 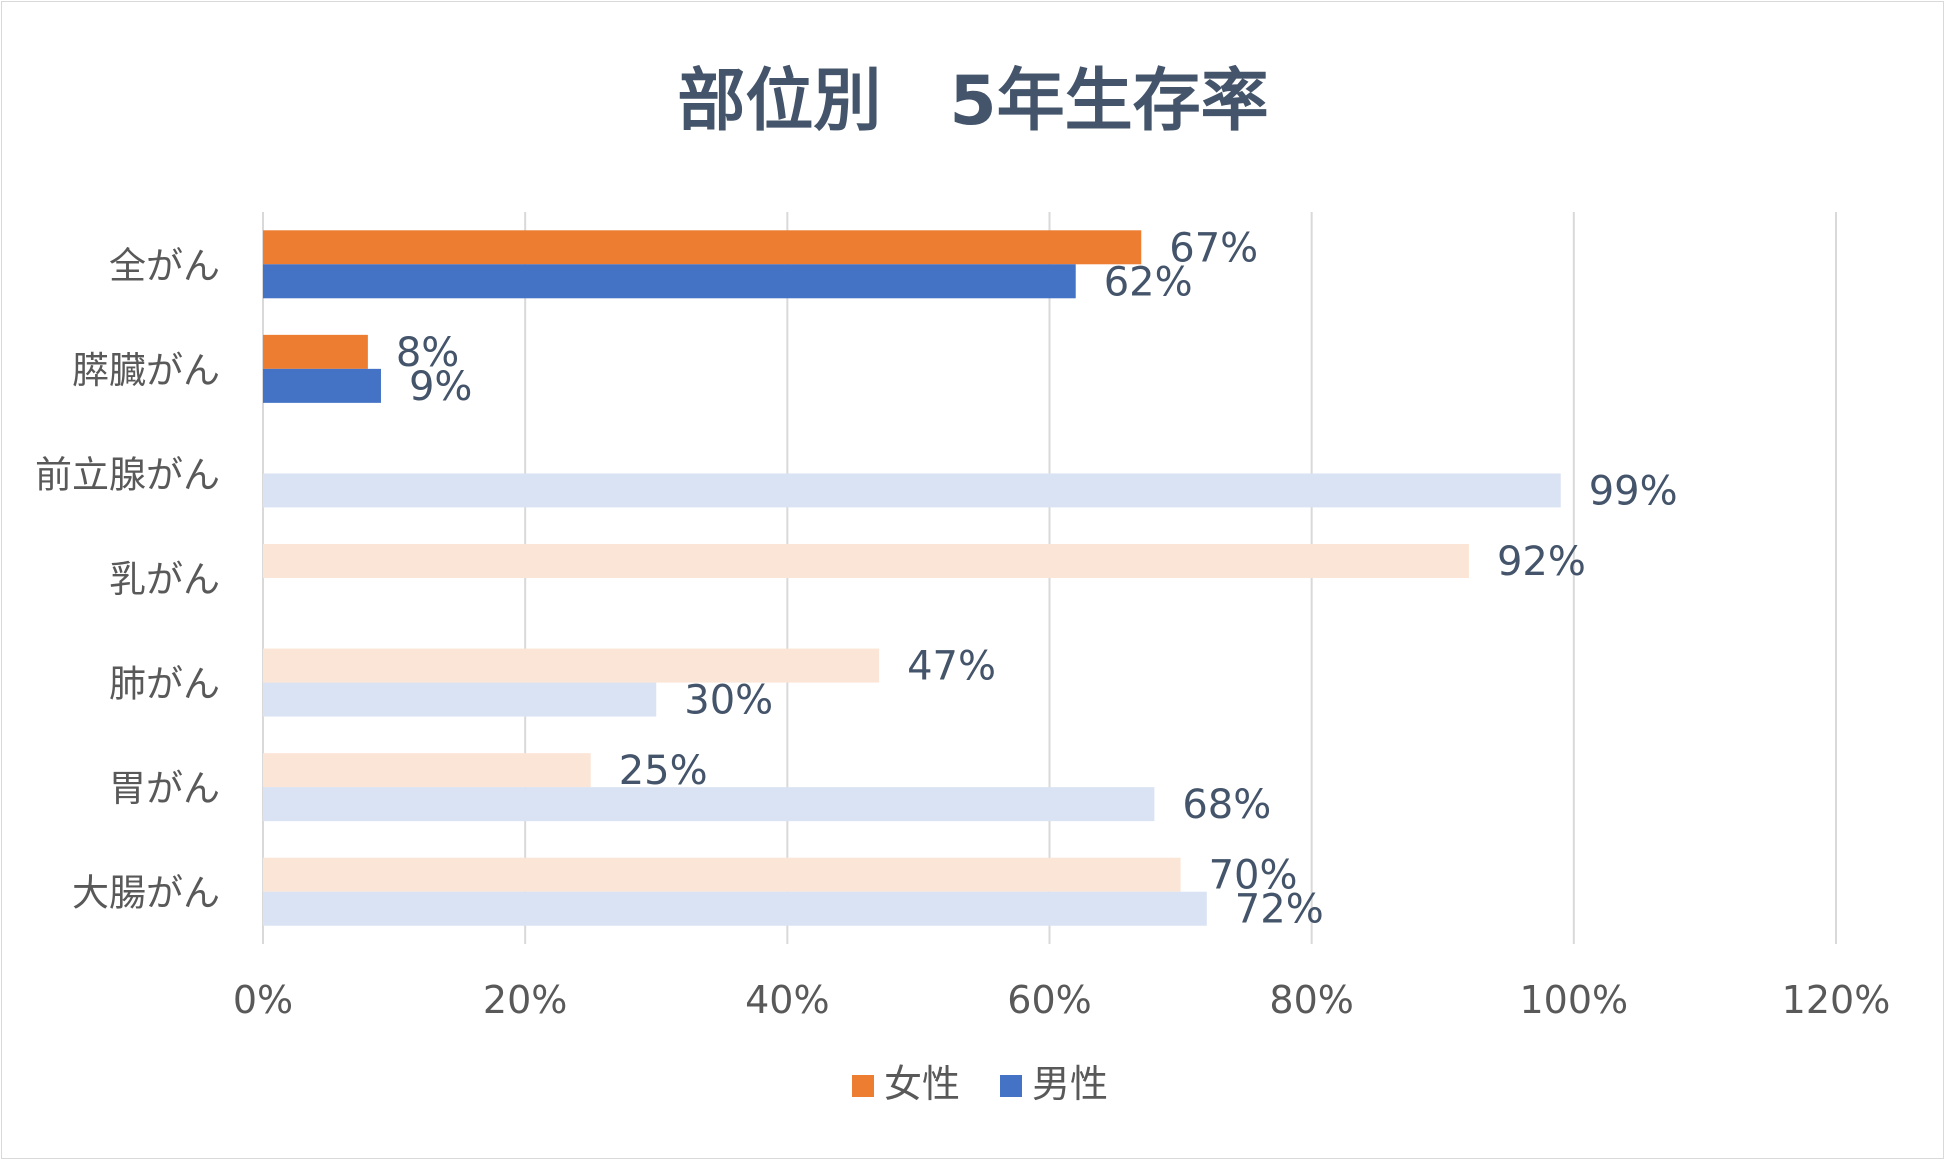 What do you see at coordinates (525, 1000) in the screenshot?
I see `x-tick-label: 20%` at bounding box center [525, 1000].